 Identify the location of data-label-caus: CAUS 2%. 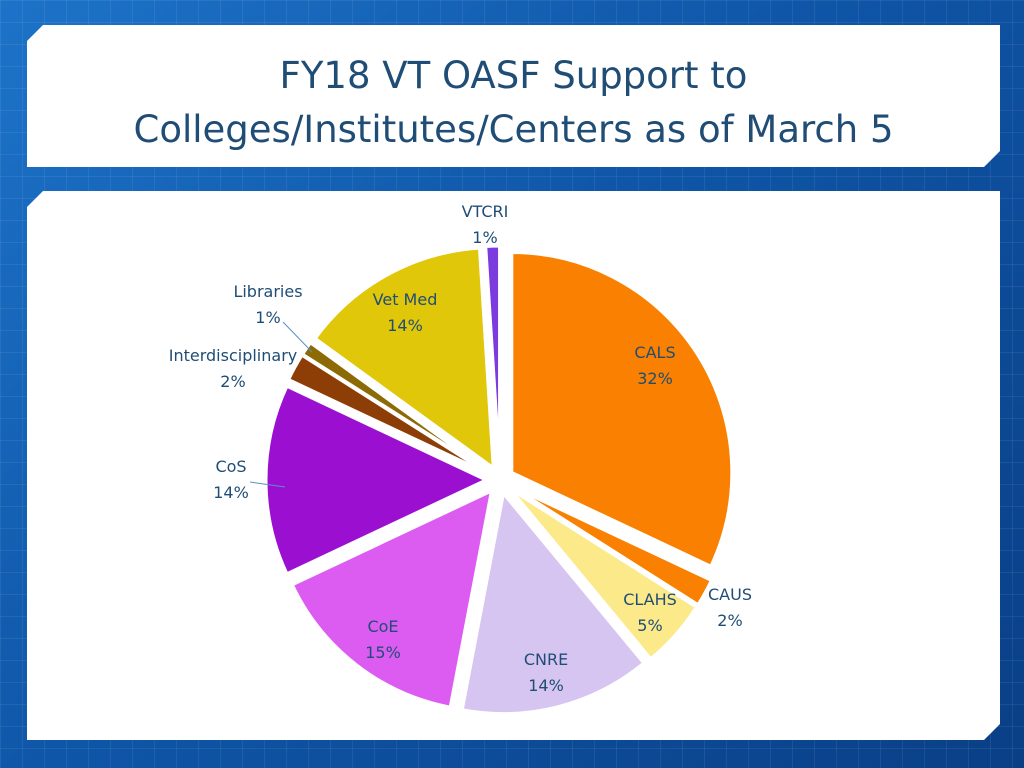
(730, 607).